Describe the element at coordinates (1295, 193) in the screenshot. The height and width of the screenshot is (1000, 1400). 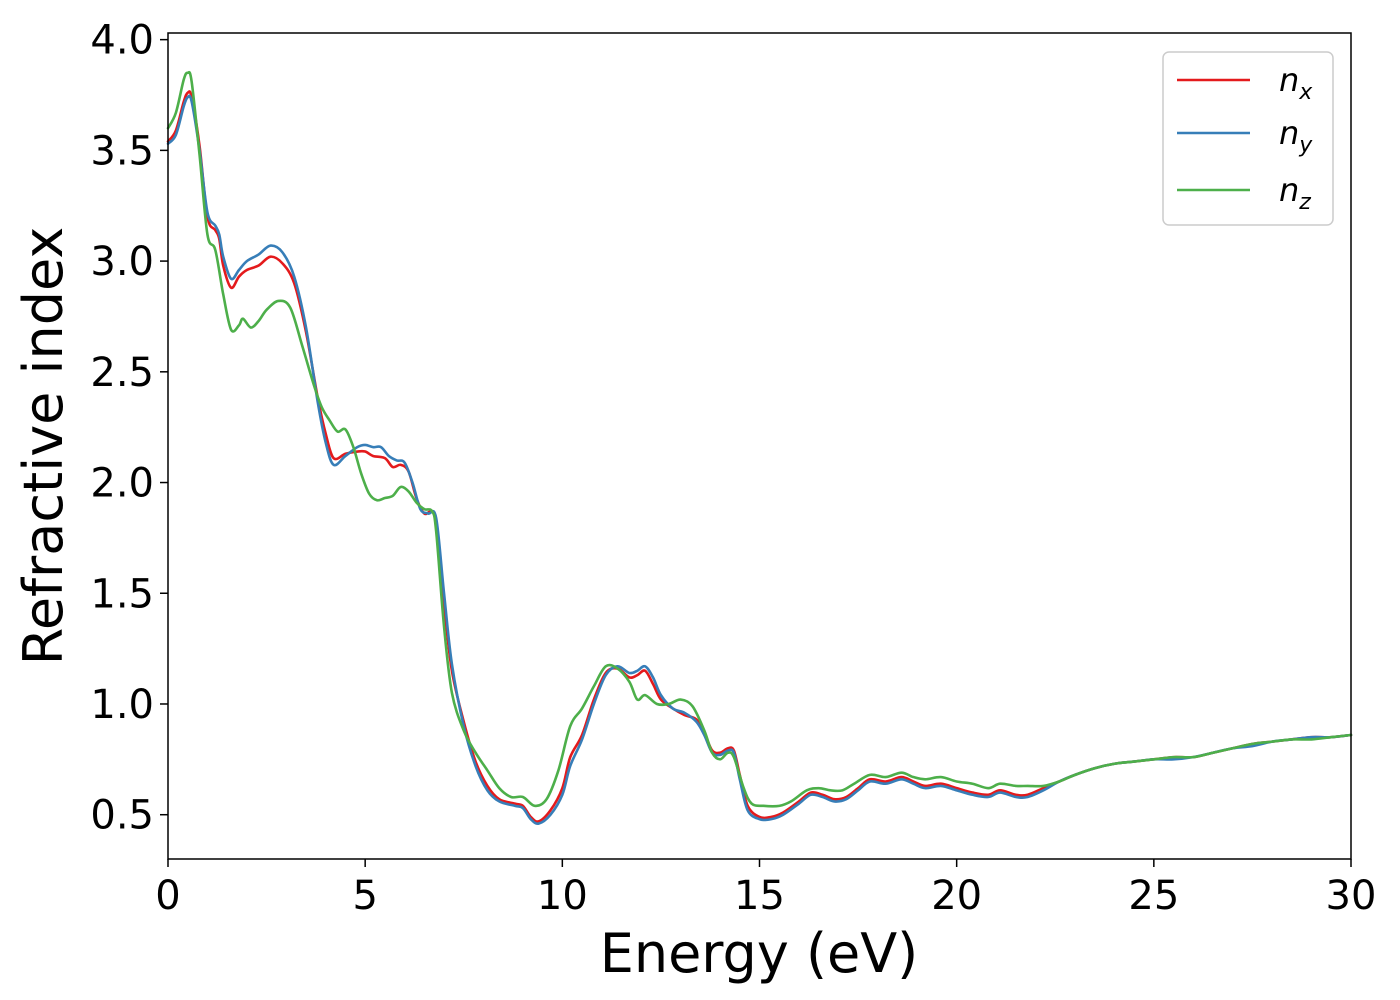
I see `legend-label-nz: nz` at that location.